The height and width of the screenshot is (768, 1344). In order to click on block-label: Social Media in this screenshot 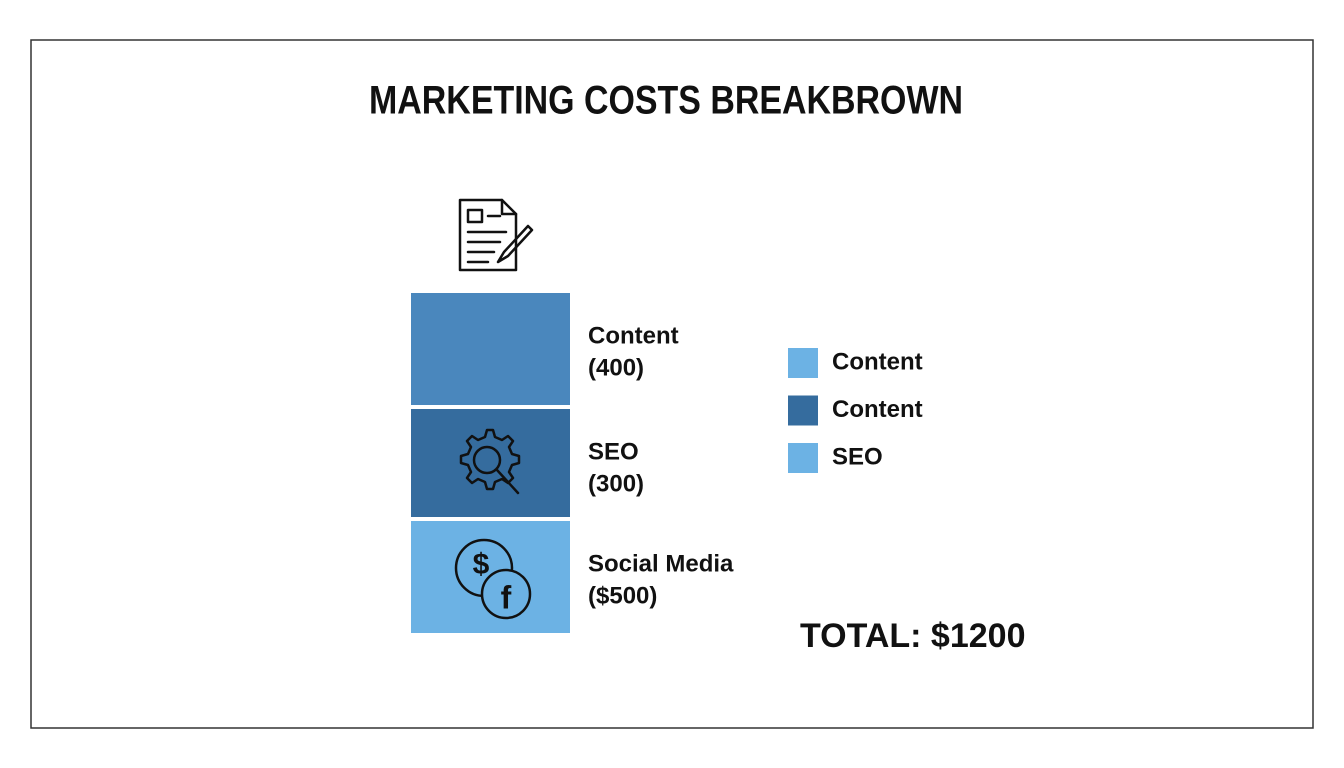, I will do `click(661, 563)`.